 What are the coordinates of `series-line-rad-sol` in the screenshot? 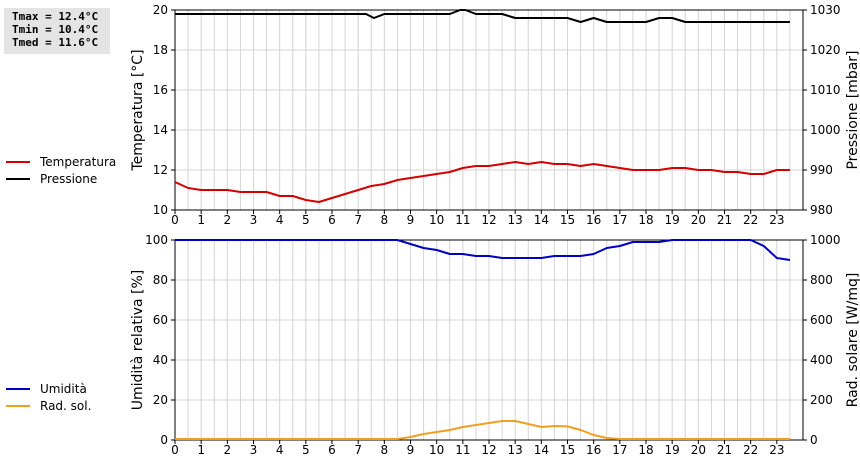 It's located at (482, 430).